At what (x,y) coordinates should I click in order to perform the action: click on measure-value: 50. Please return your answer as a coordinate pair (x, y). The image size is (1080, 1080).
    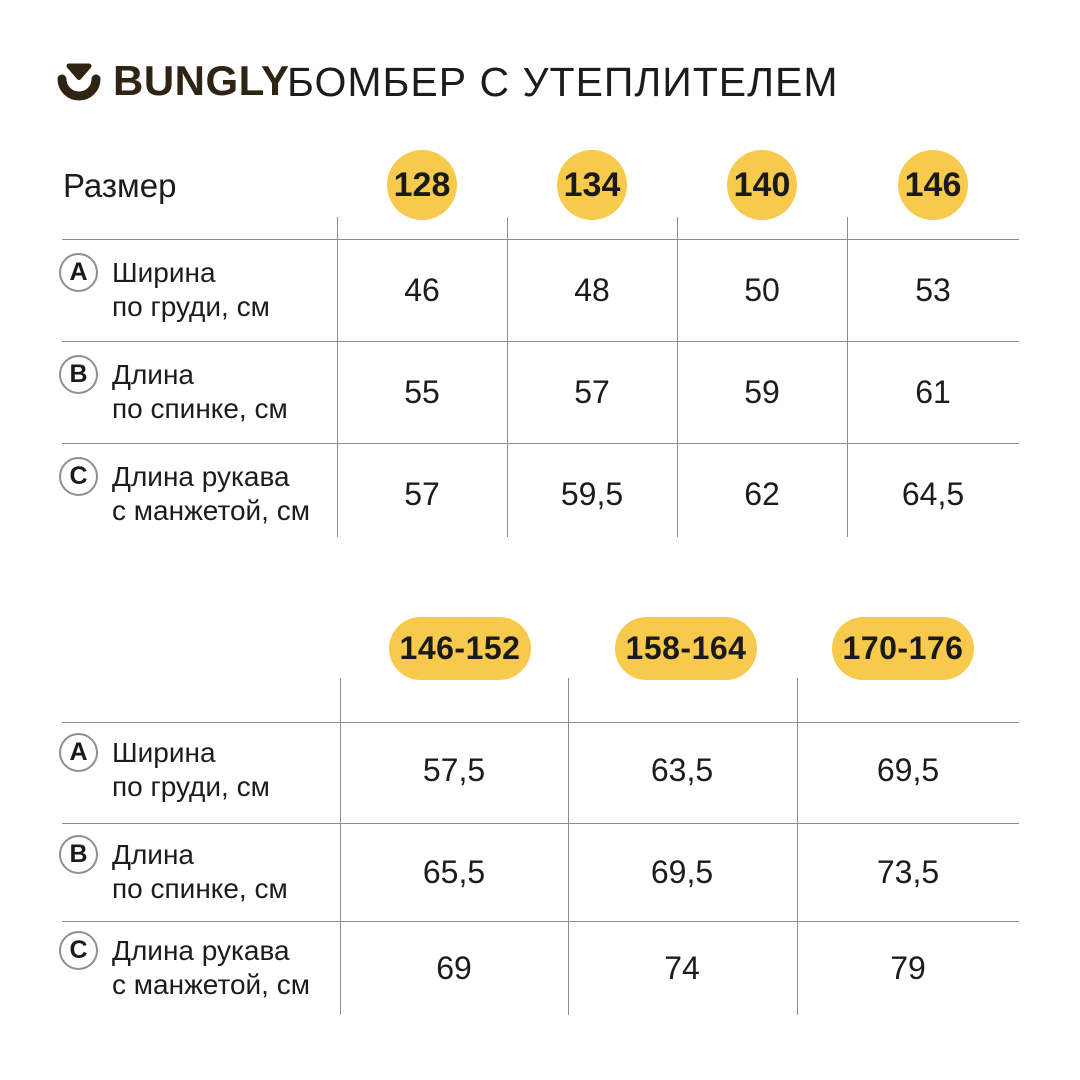
    Looking at the image, I should click on (762, 290).